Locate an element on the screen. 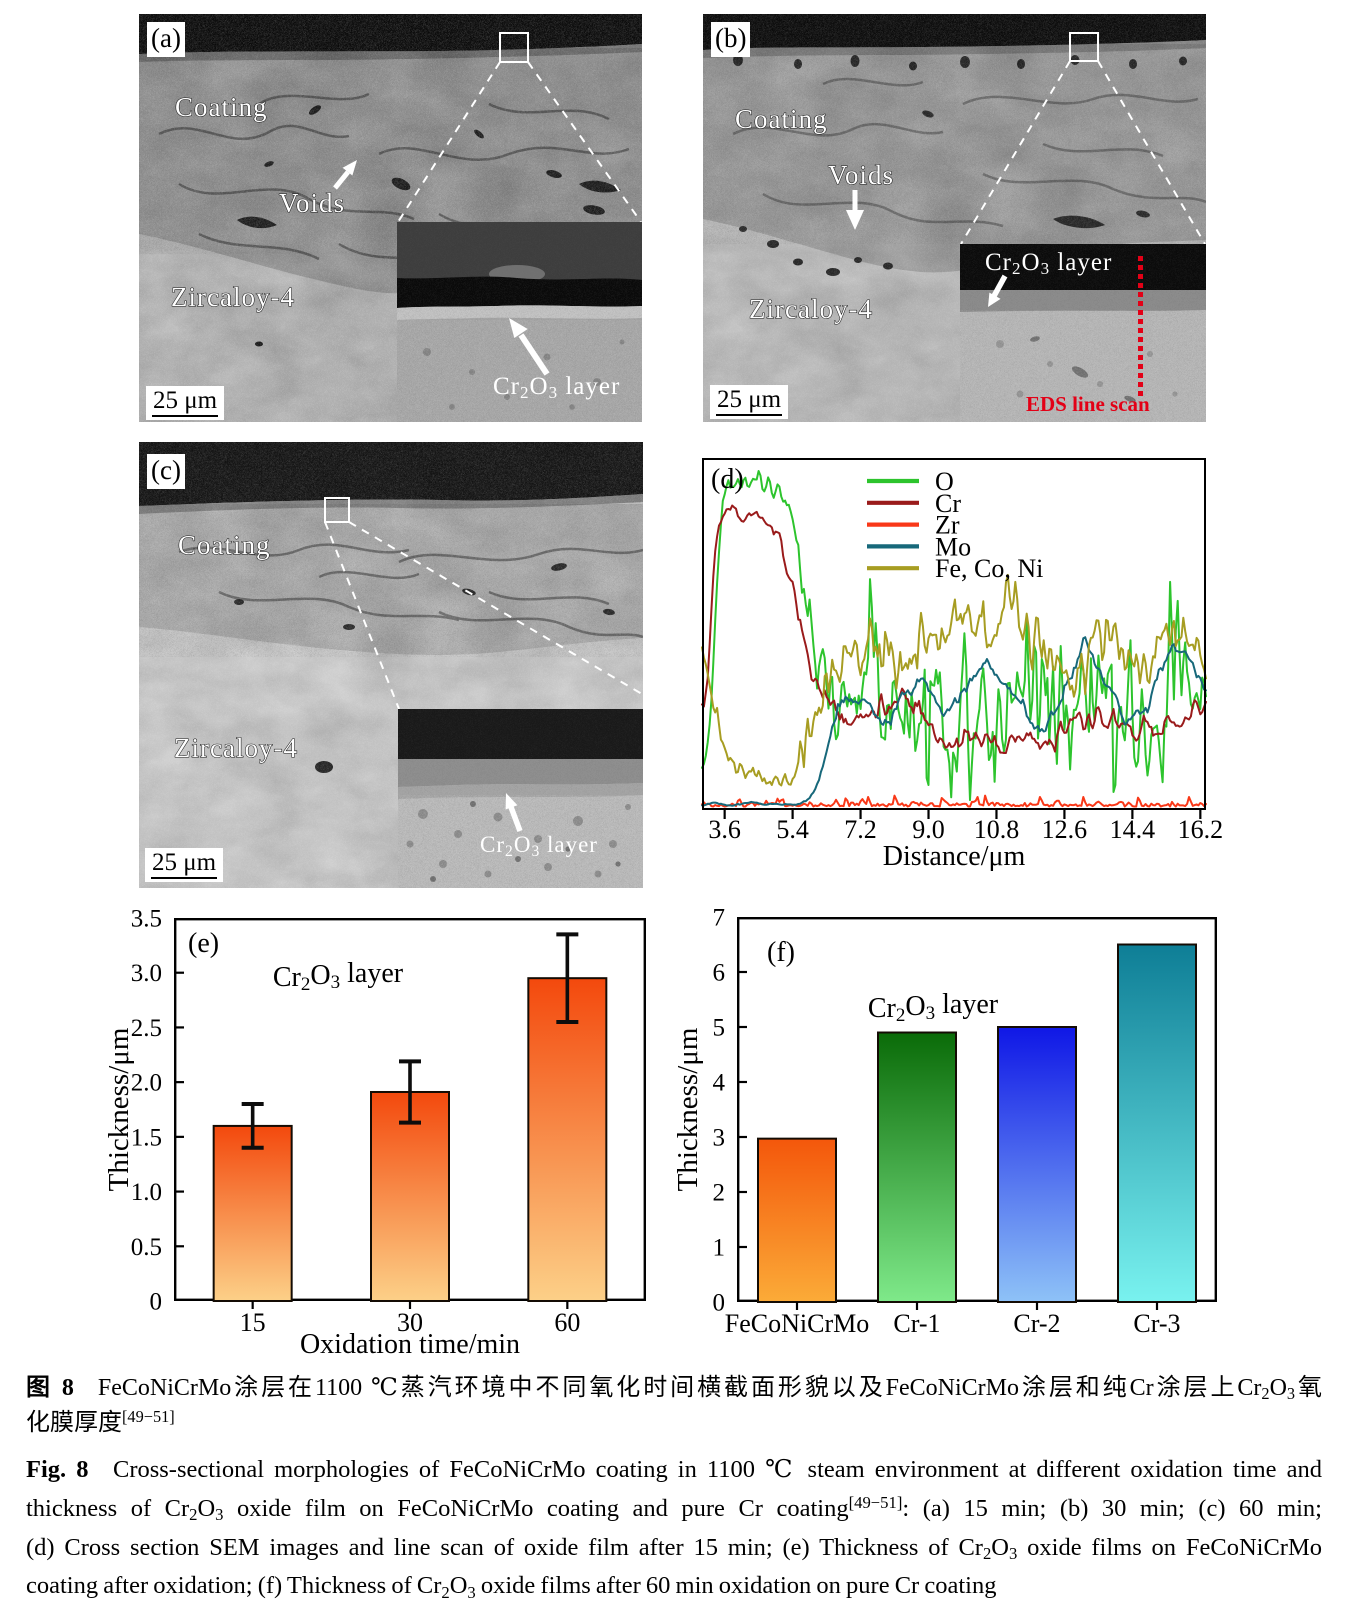  sem-image-b is located at coordinates (954, 218).